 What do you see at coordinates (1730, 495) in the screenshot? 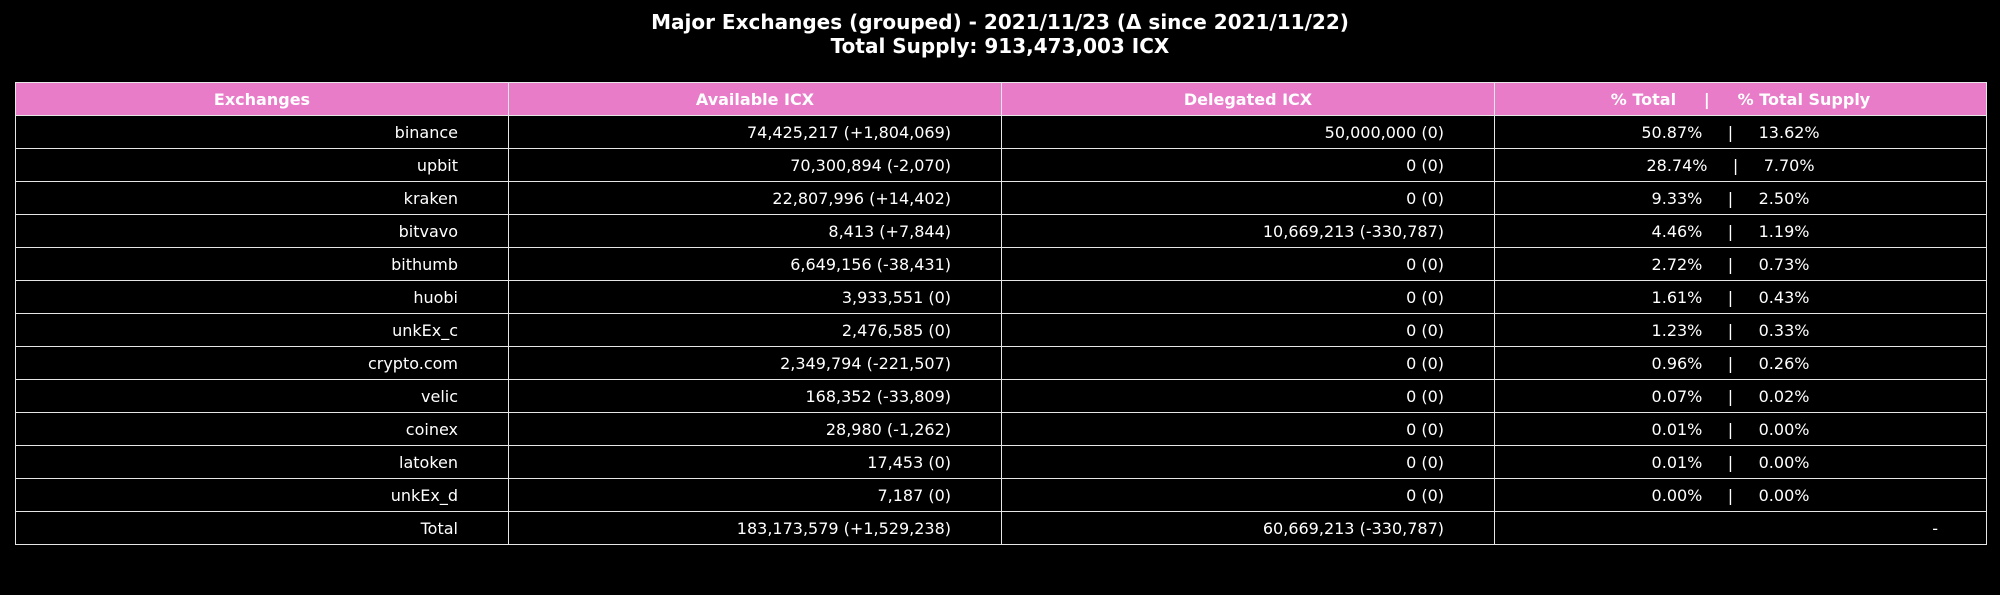
I see `percent-value: 0.00% | 0.00%` at bounding box center [1730, 495].